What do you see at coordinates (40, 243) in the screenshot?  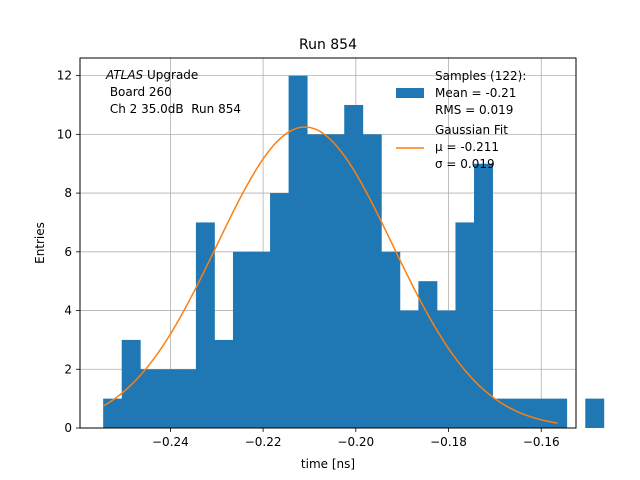 I see `y-axis-label: Entries` at bounding box center [40, 243].